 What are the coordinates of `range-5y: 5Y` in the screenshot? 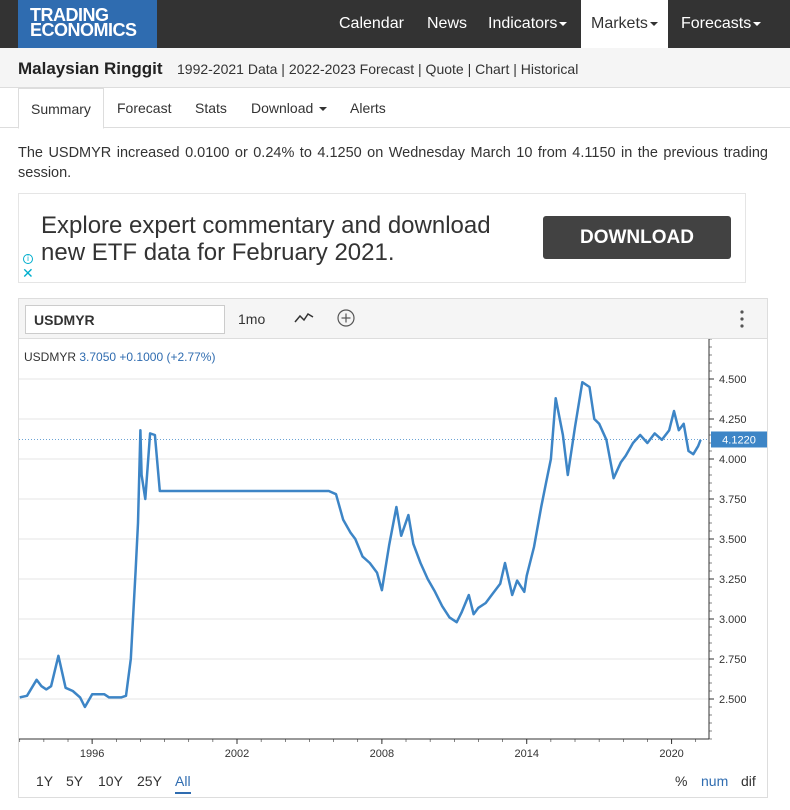 It's located at (75, 781).